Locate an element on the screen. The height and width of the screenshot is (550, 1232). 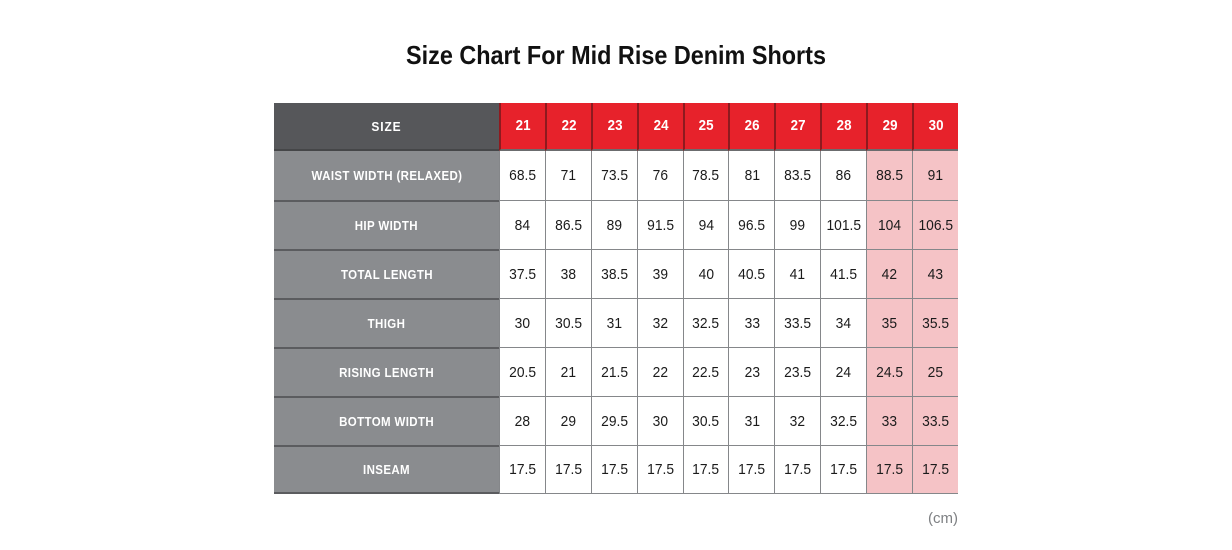
size-value-cell: 41.5 is located at coordinates (843, 273).